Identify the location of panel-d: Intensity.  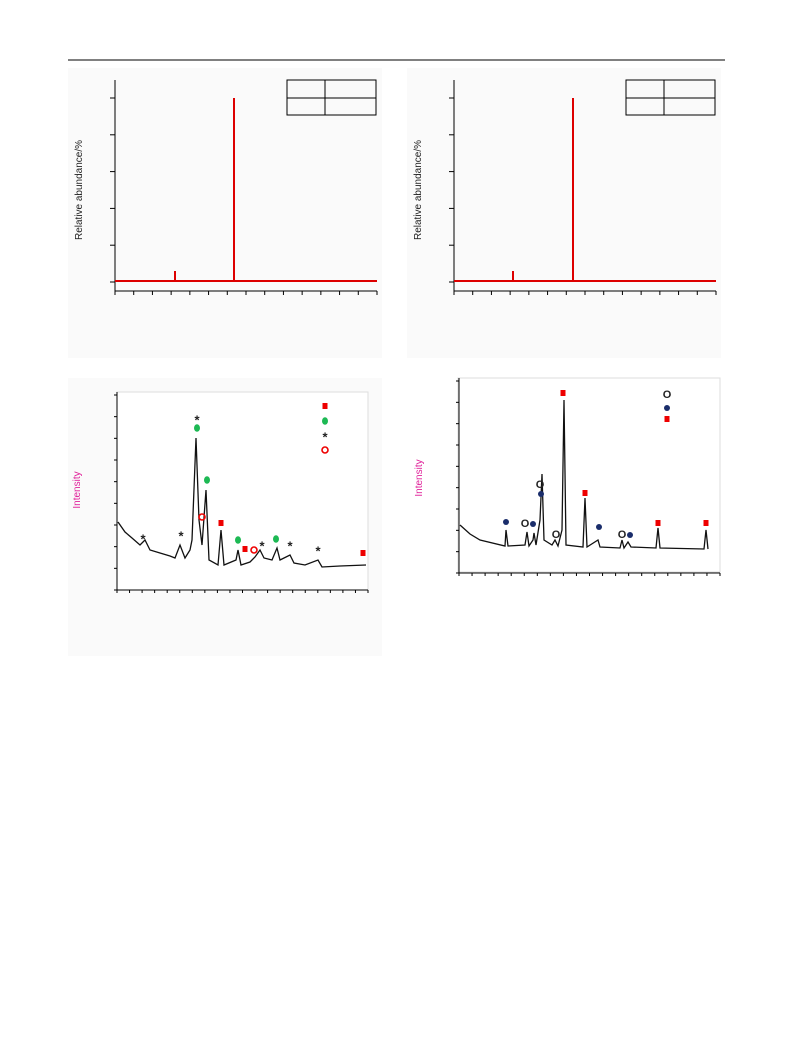
(567, 475).